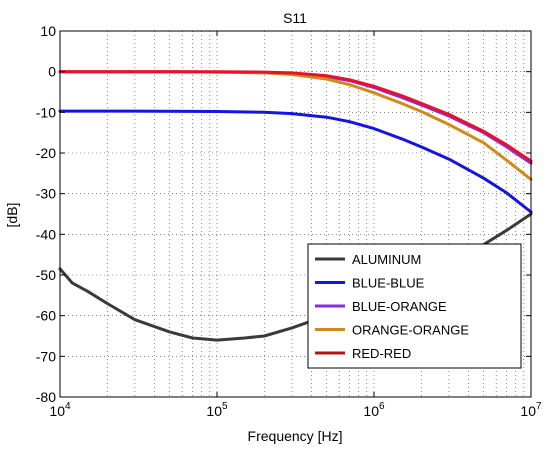  Describe the element at coordinates (374, 410) in the screenshot. I see `x-tick-label: 10⁶` at that location.